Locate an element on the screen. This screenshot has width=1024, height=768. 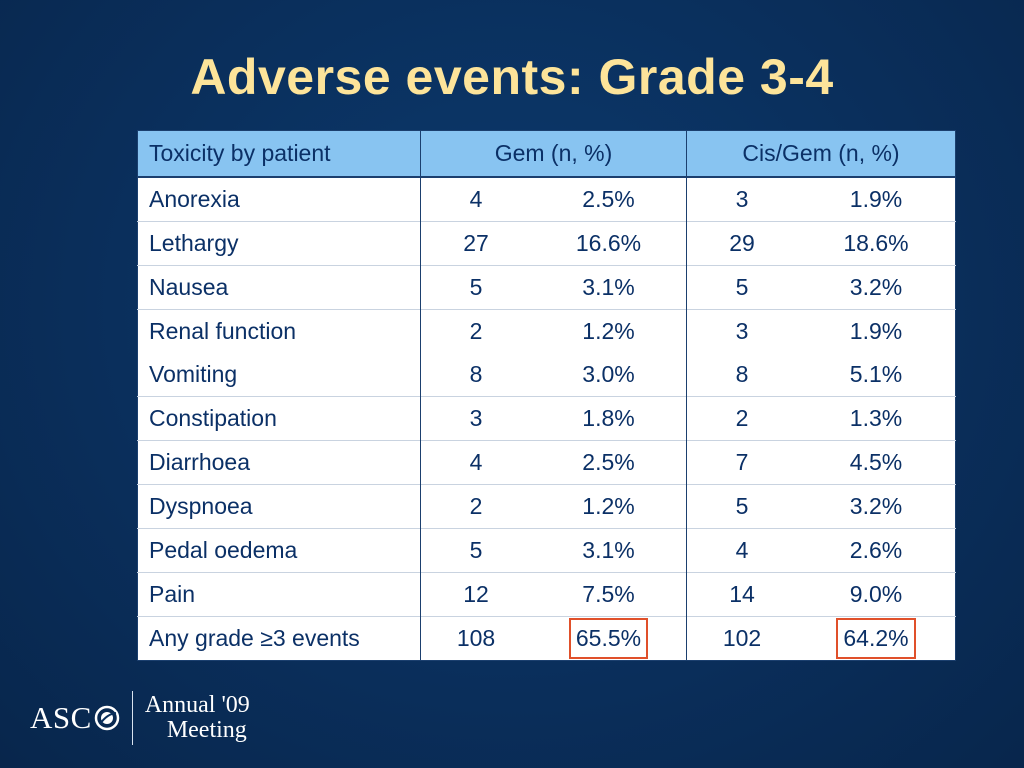
cis-gem-count: 29 is located at coordinates (741, 243).